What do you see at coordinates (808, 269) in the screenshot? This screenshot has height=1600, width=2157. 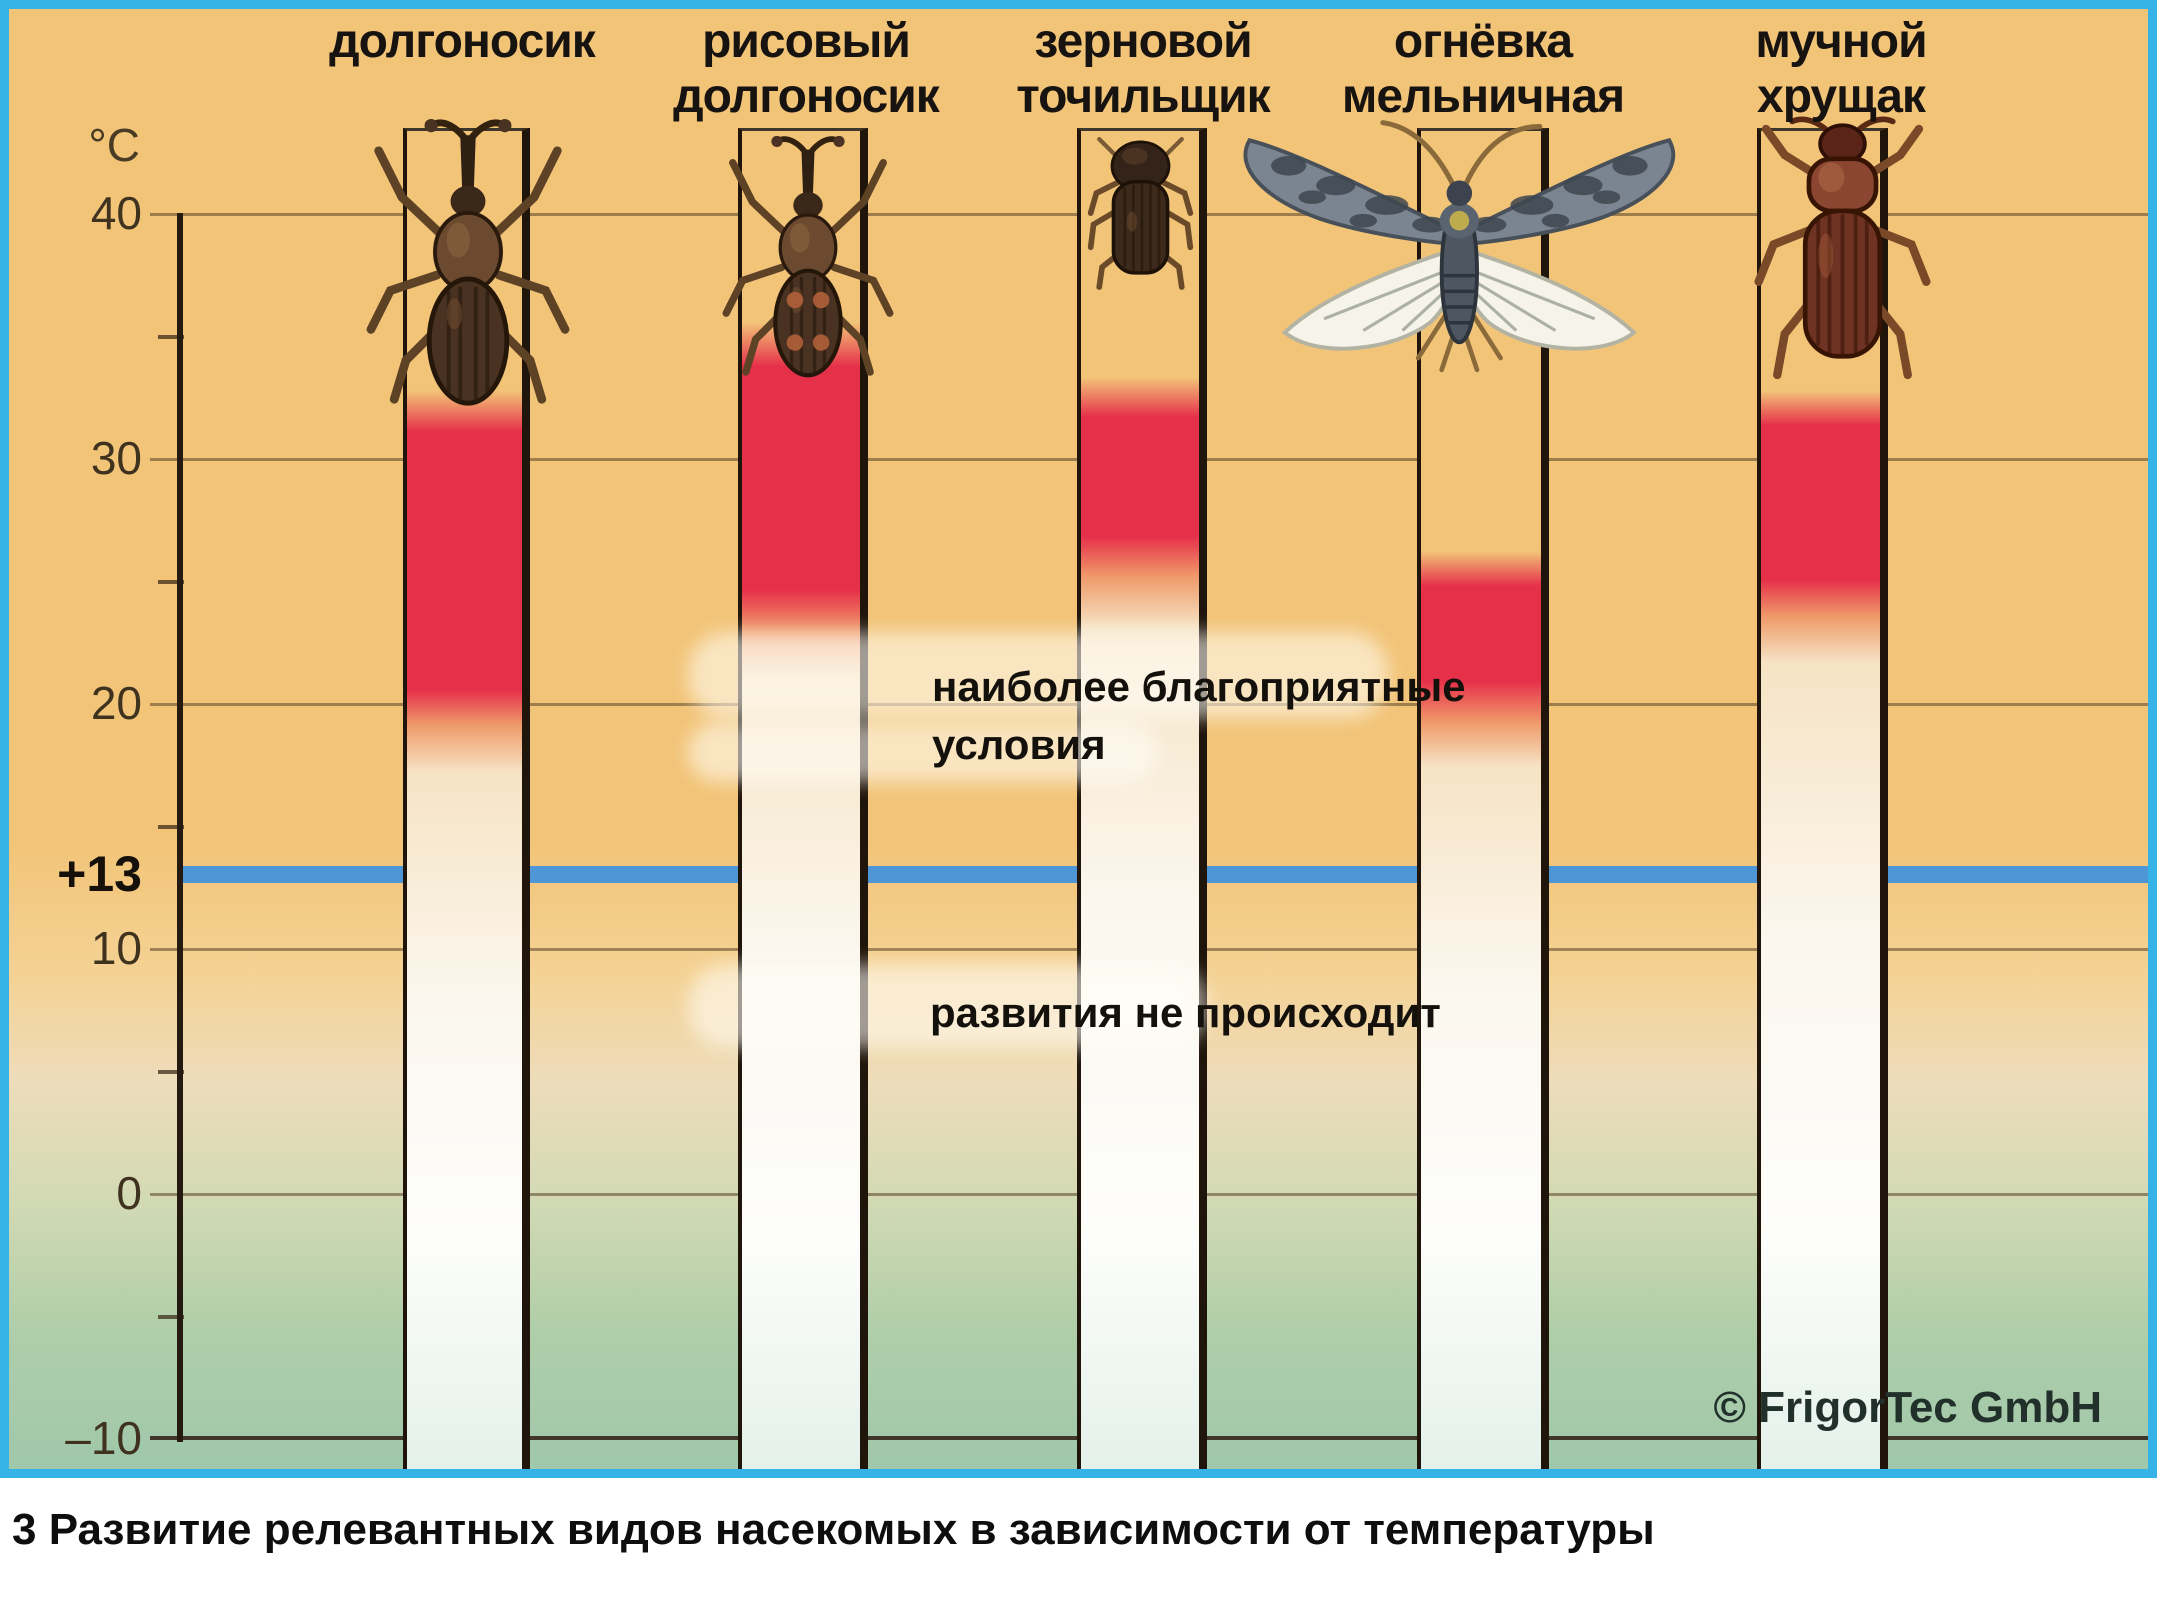 I see `rice-weevil-icon` at bounding box center [808, 269].